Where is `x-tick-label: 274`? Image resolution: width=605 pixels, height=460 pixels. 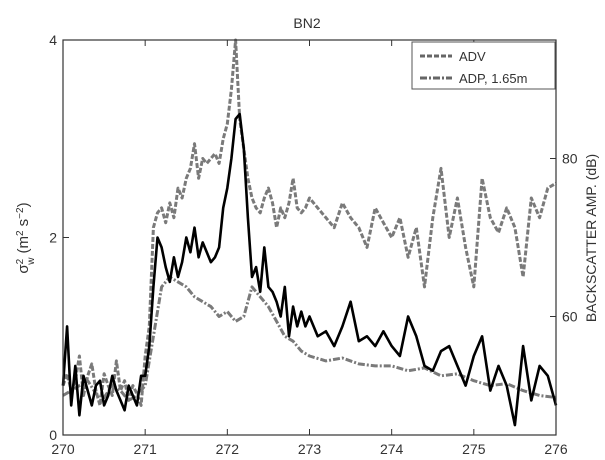
x-tick-label: 274 is located at coordinates (392, 449).